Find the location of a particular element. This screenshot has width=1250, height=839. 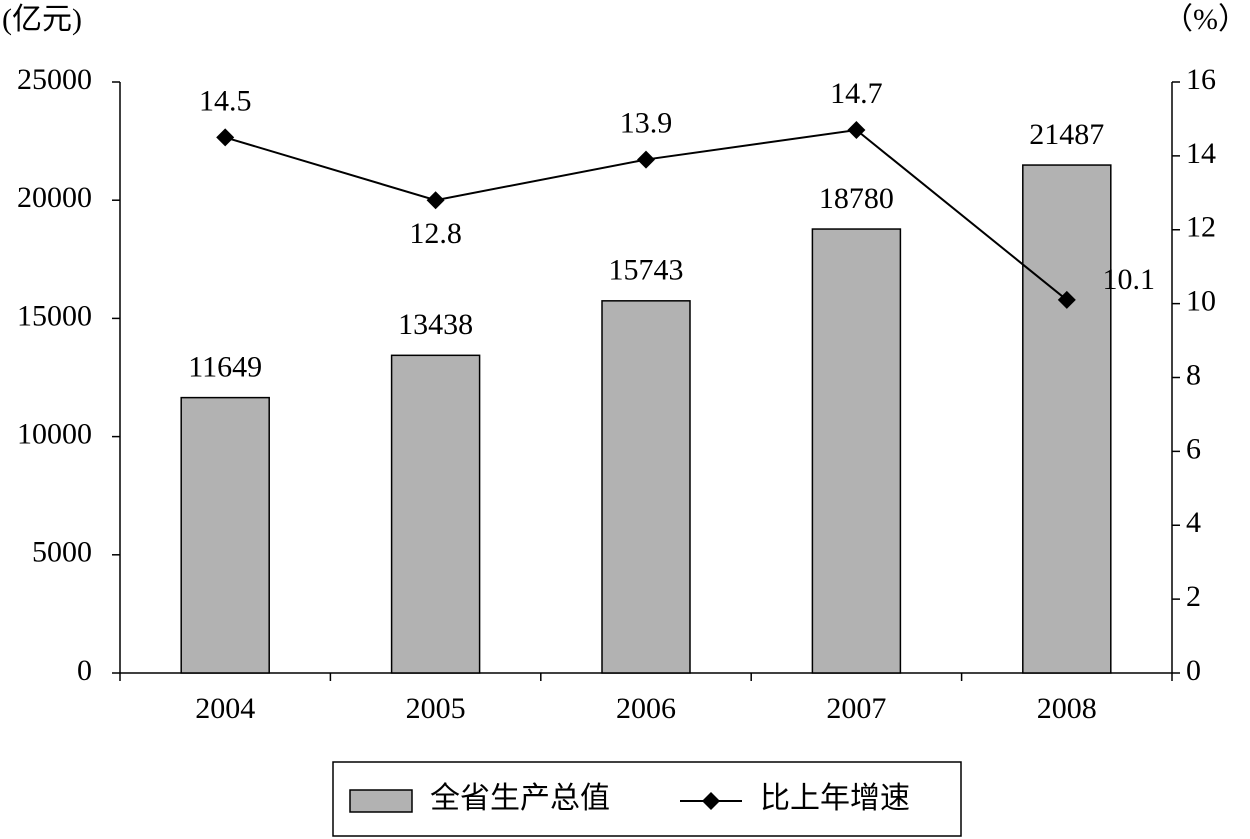

bar-value-label: 11649 is located at coordinates (225, 367).